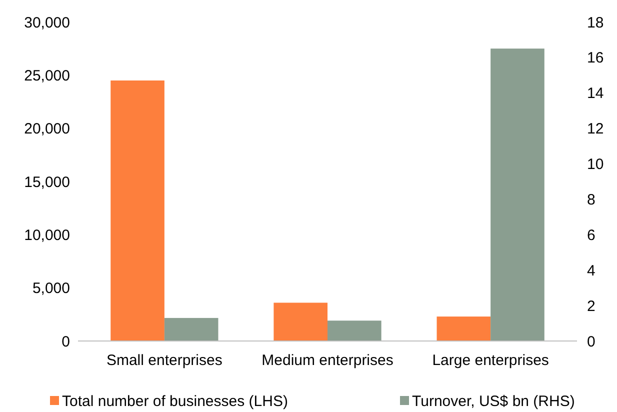  I want to click on y2-tick-label: 2, so click(591, 306).